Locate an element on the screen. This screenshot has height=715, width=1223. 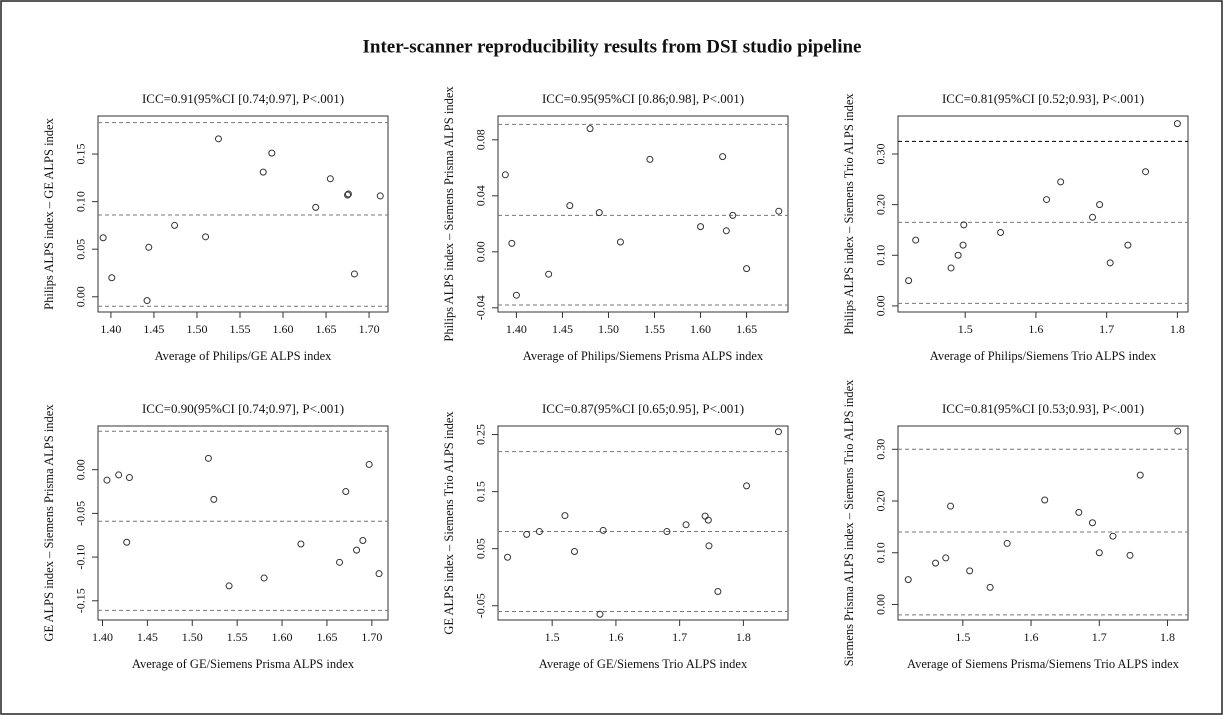
y-tick-label: 0.25 is located at coordinates (481, 434).